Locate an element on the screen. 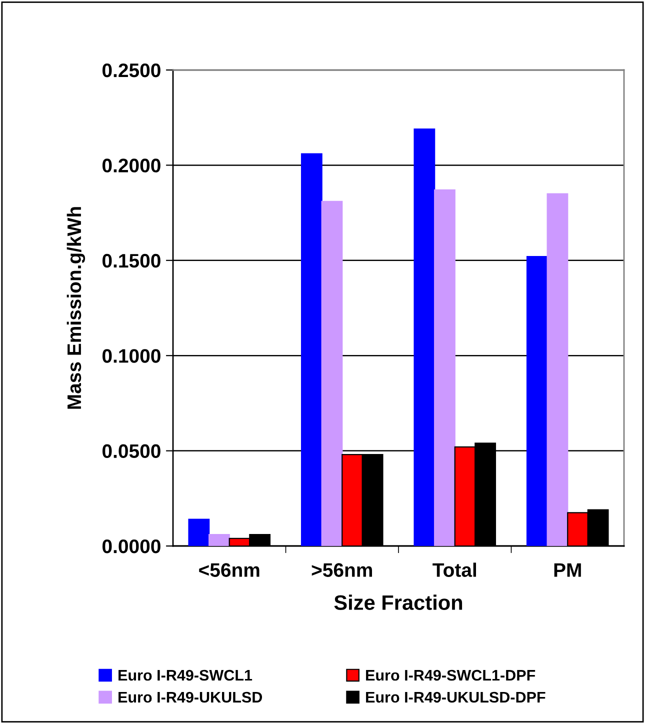 The width and height of the screenshot is (645, 724). x-tick-label: PM is located at coordinates (567, 570).